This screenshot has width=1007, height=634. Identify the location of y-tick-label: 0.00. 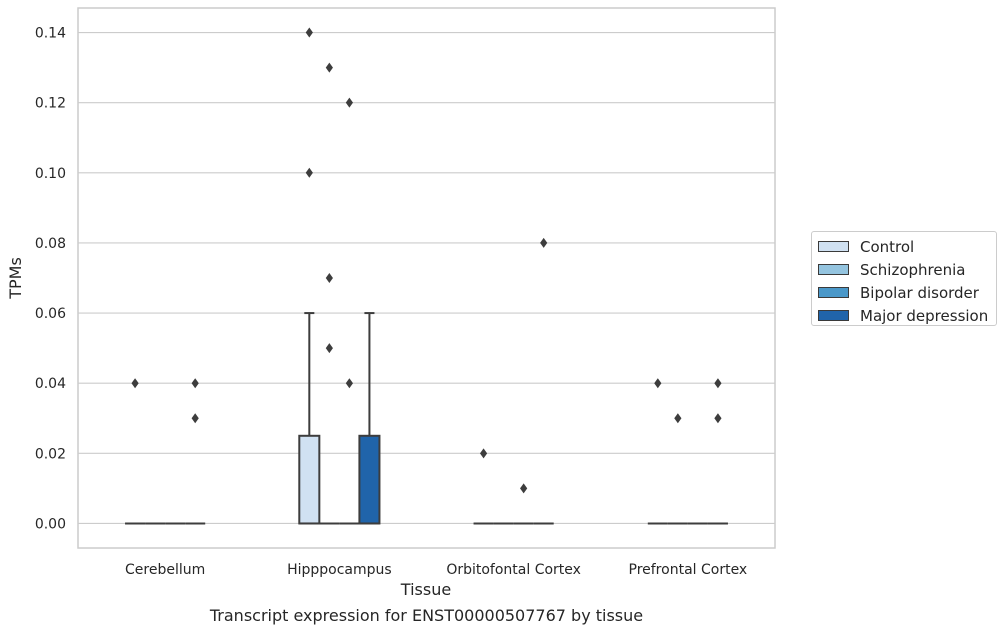
(50, 524).